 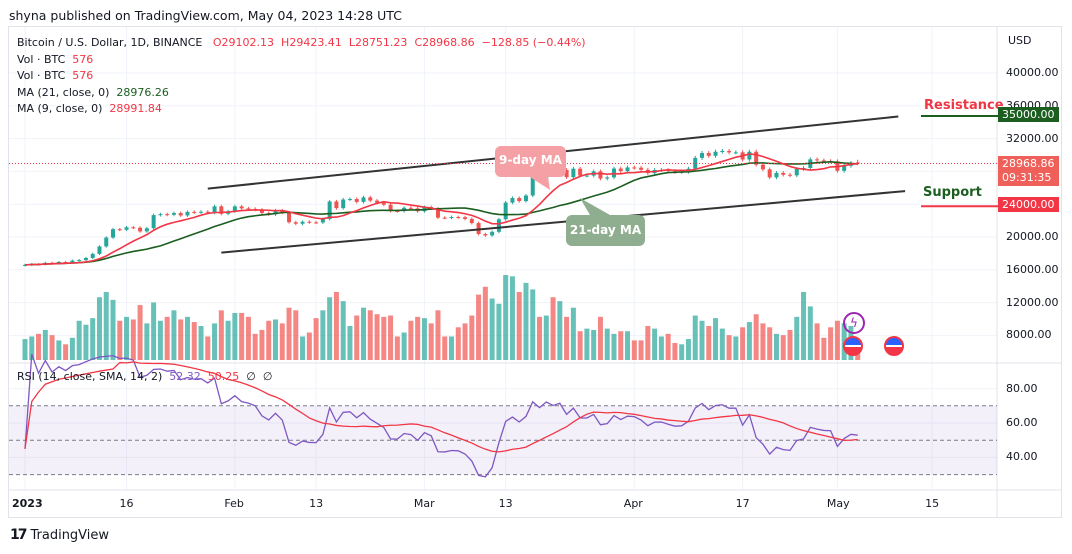 What do you see at coordinates (505, 503) in the screenshot?
I see `time-tick: 13` at bounding box center [505, 503].